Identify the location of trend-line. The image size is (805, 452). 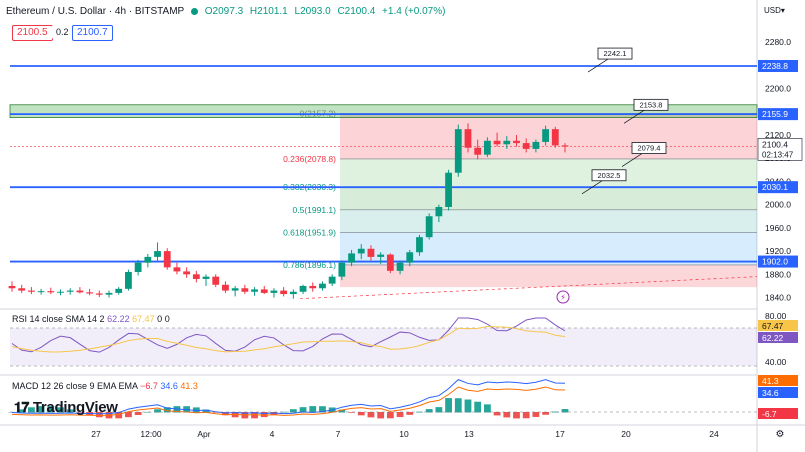
(528, 288).